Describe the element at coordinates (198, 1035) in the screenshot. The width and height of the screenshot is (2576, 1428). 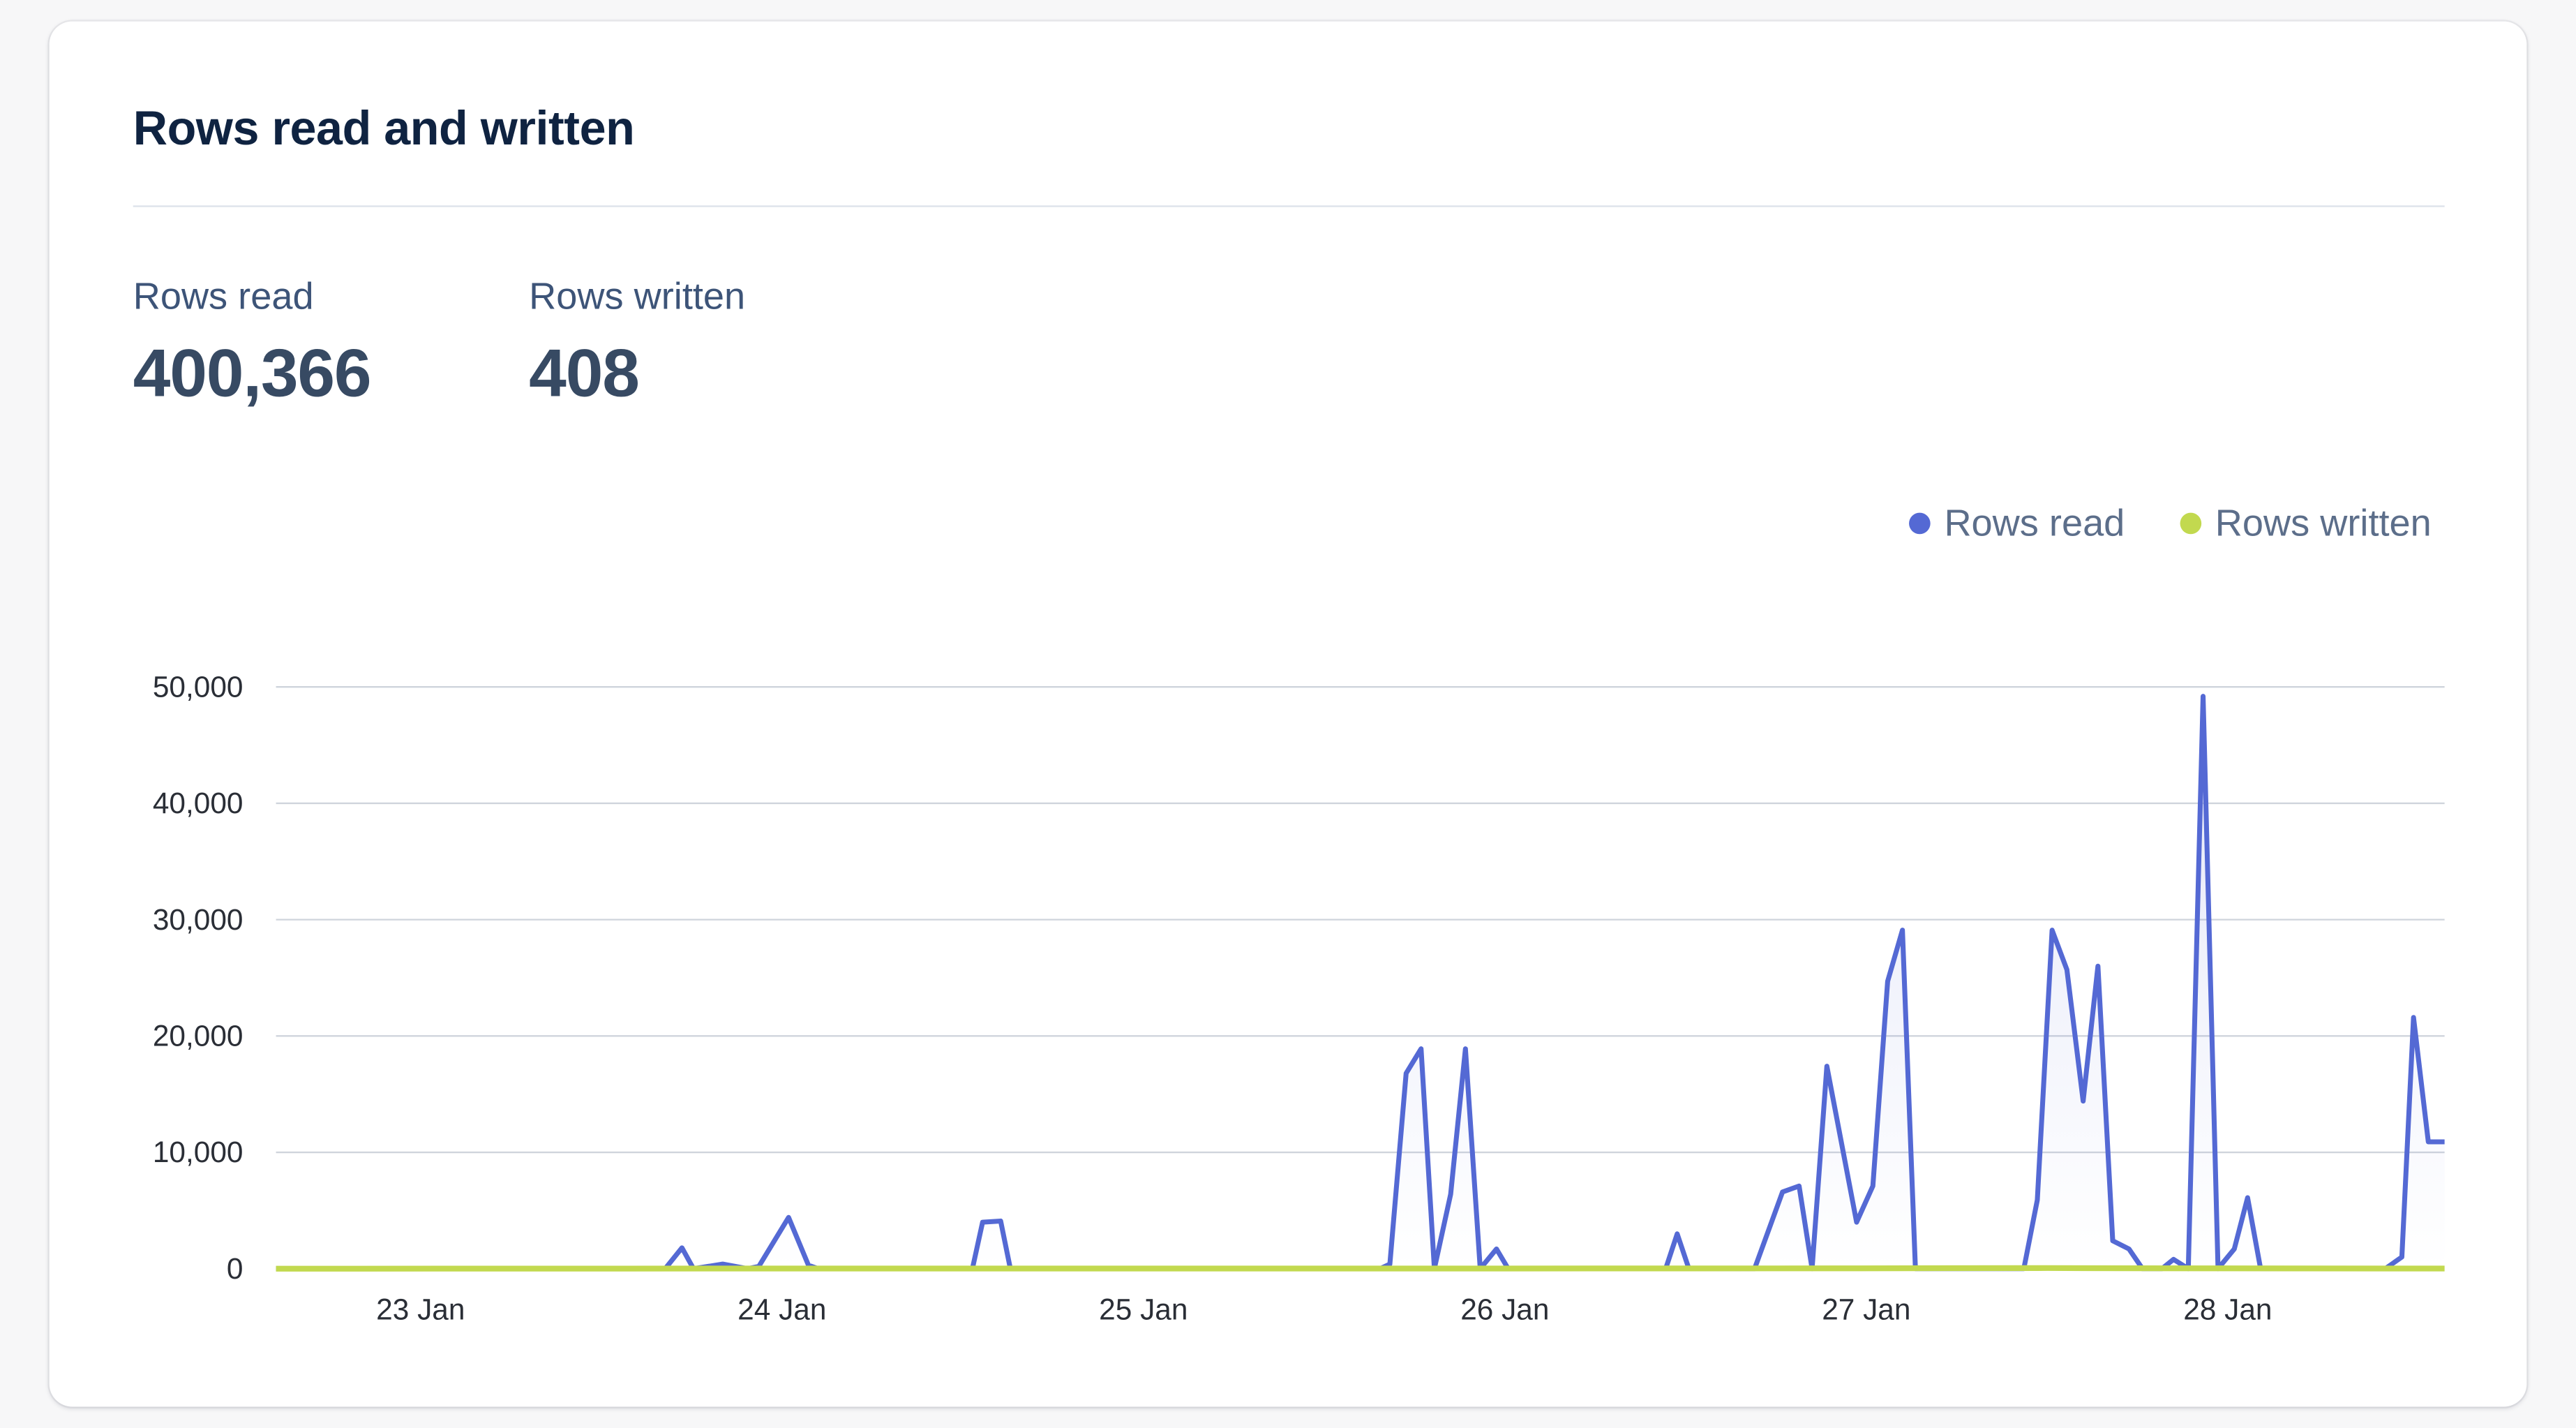
I see `y-tick-label: 20,000` at that location.